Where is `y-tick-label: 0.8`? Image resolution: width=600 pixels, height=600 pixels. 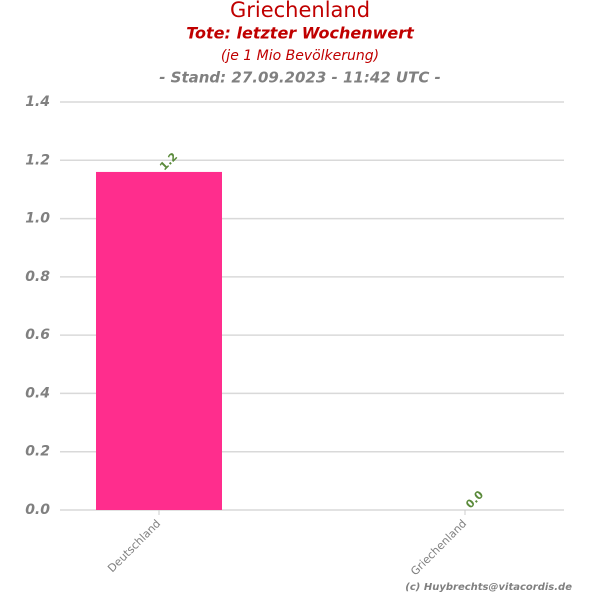 y-tick-label: 0.8 is located at coordinates (37, 277).